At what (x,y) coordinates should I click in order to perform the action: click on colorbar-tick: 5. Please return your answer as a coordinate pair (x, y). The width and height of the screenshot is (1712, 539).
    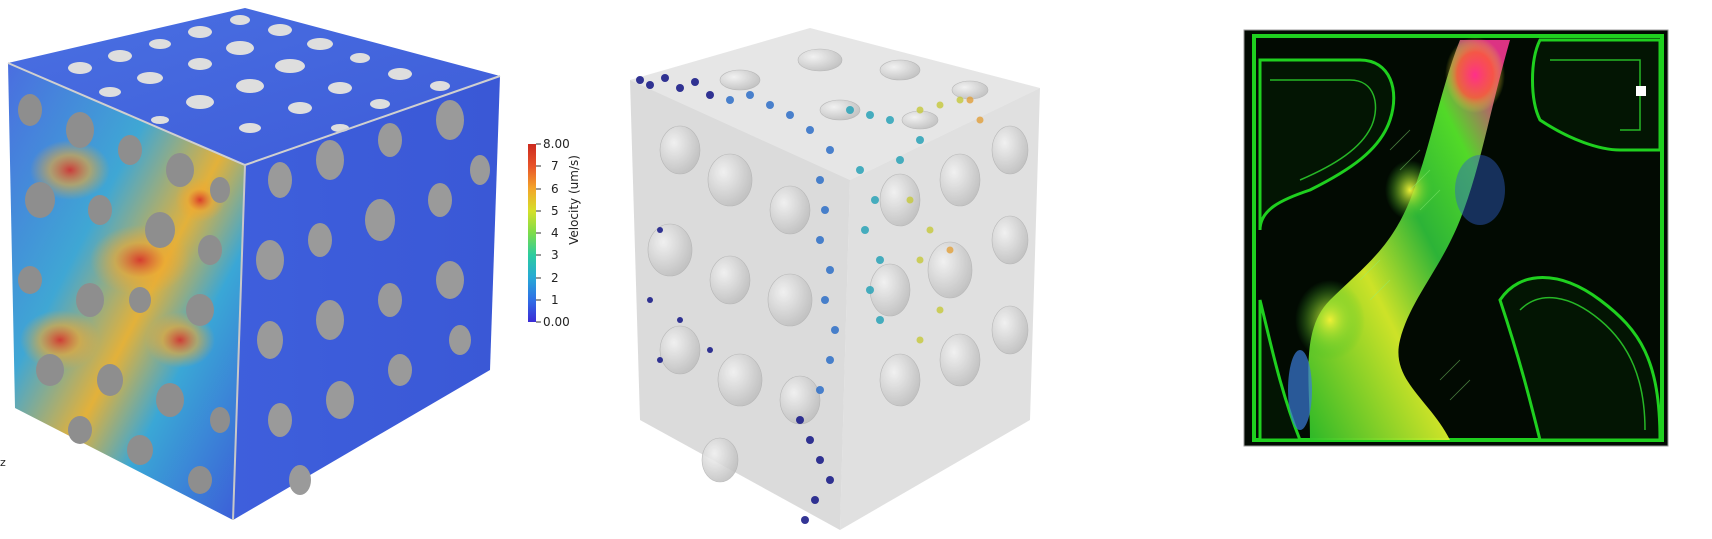
    Looking at the image, I should click on (555, 211).